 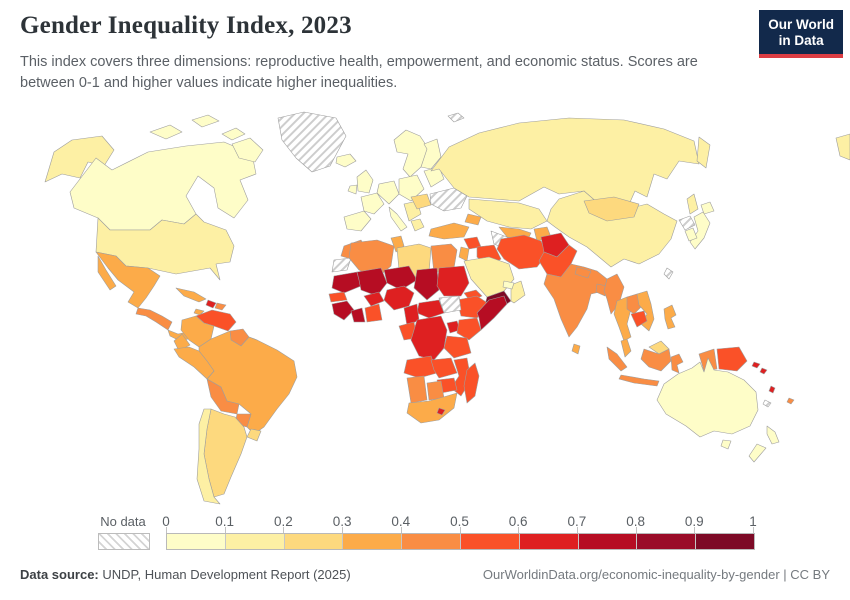 I want to click on region-vanuatu, so click(x=772, y=389).